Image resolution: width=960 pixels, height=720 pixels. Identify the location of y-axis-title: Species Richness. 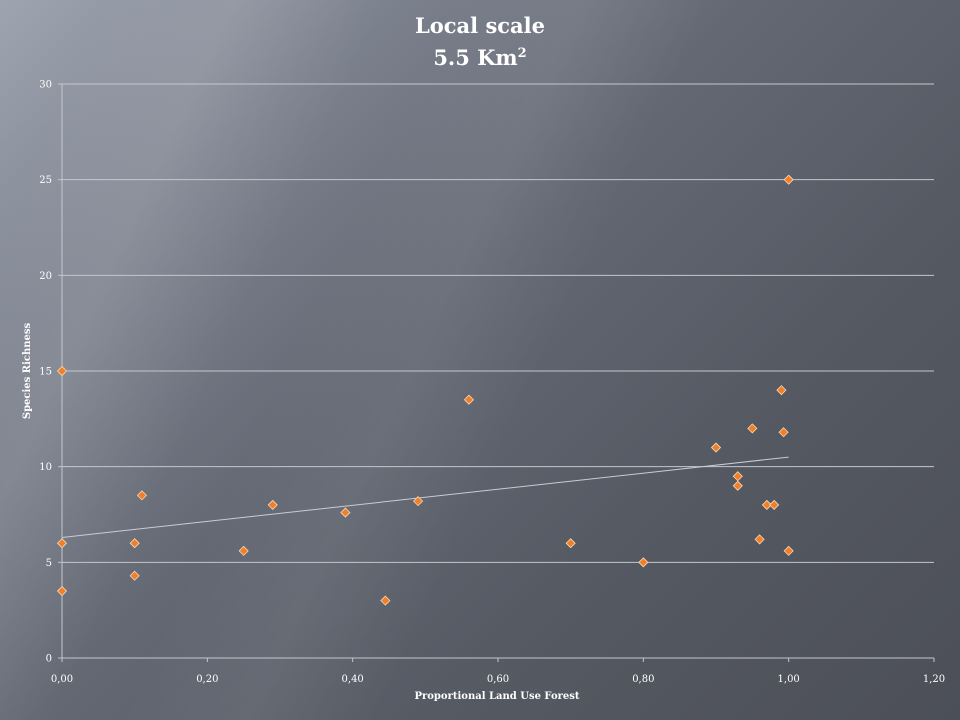
(27, 370).